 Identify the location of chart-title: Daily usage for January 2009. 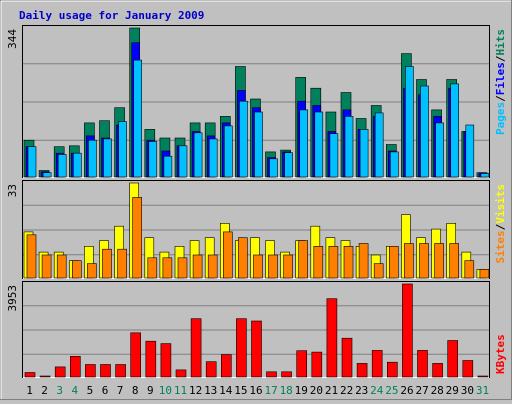
(111, 15).